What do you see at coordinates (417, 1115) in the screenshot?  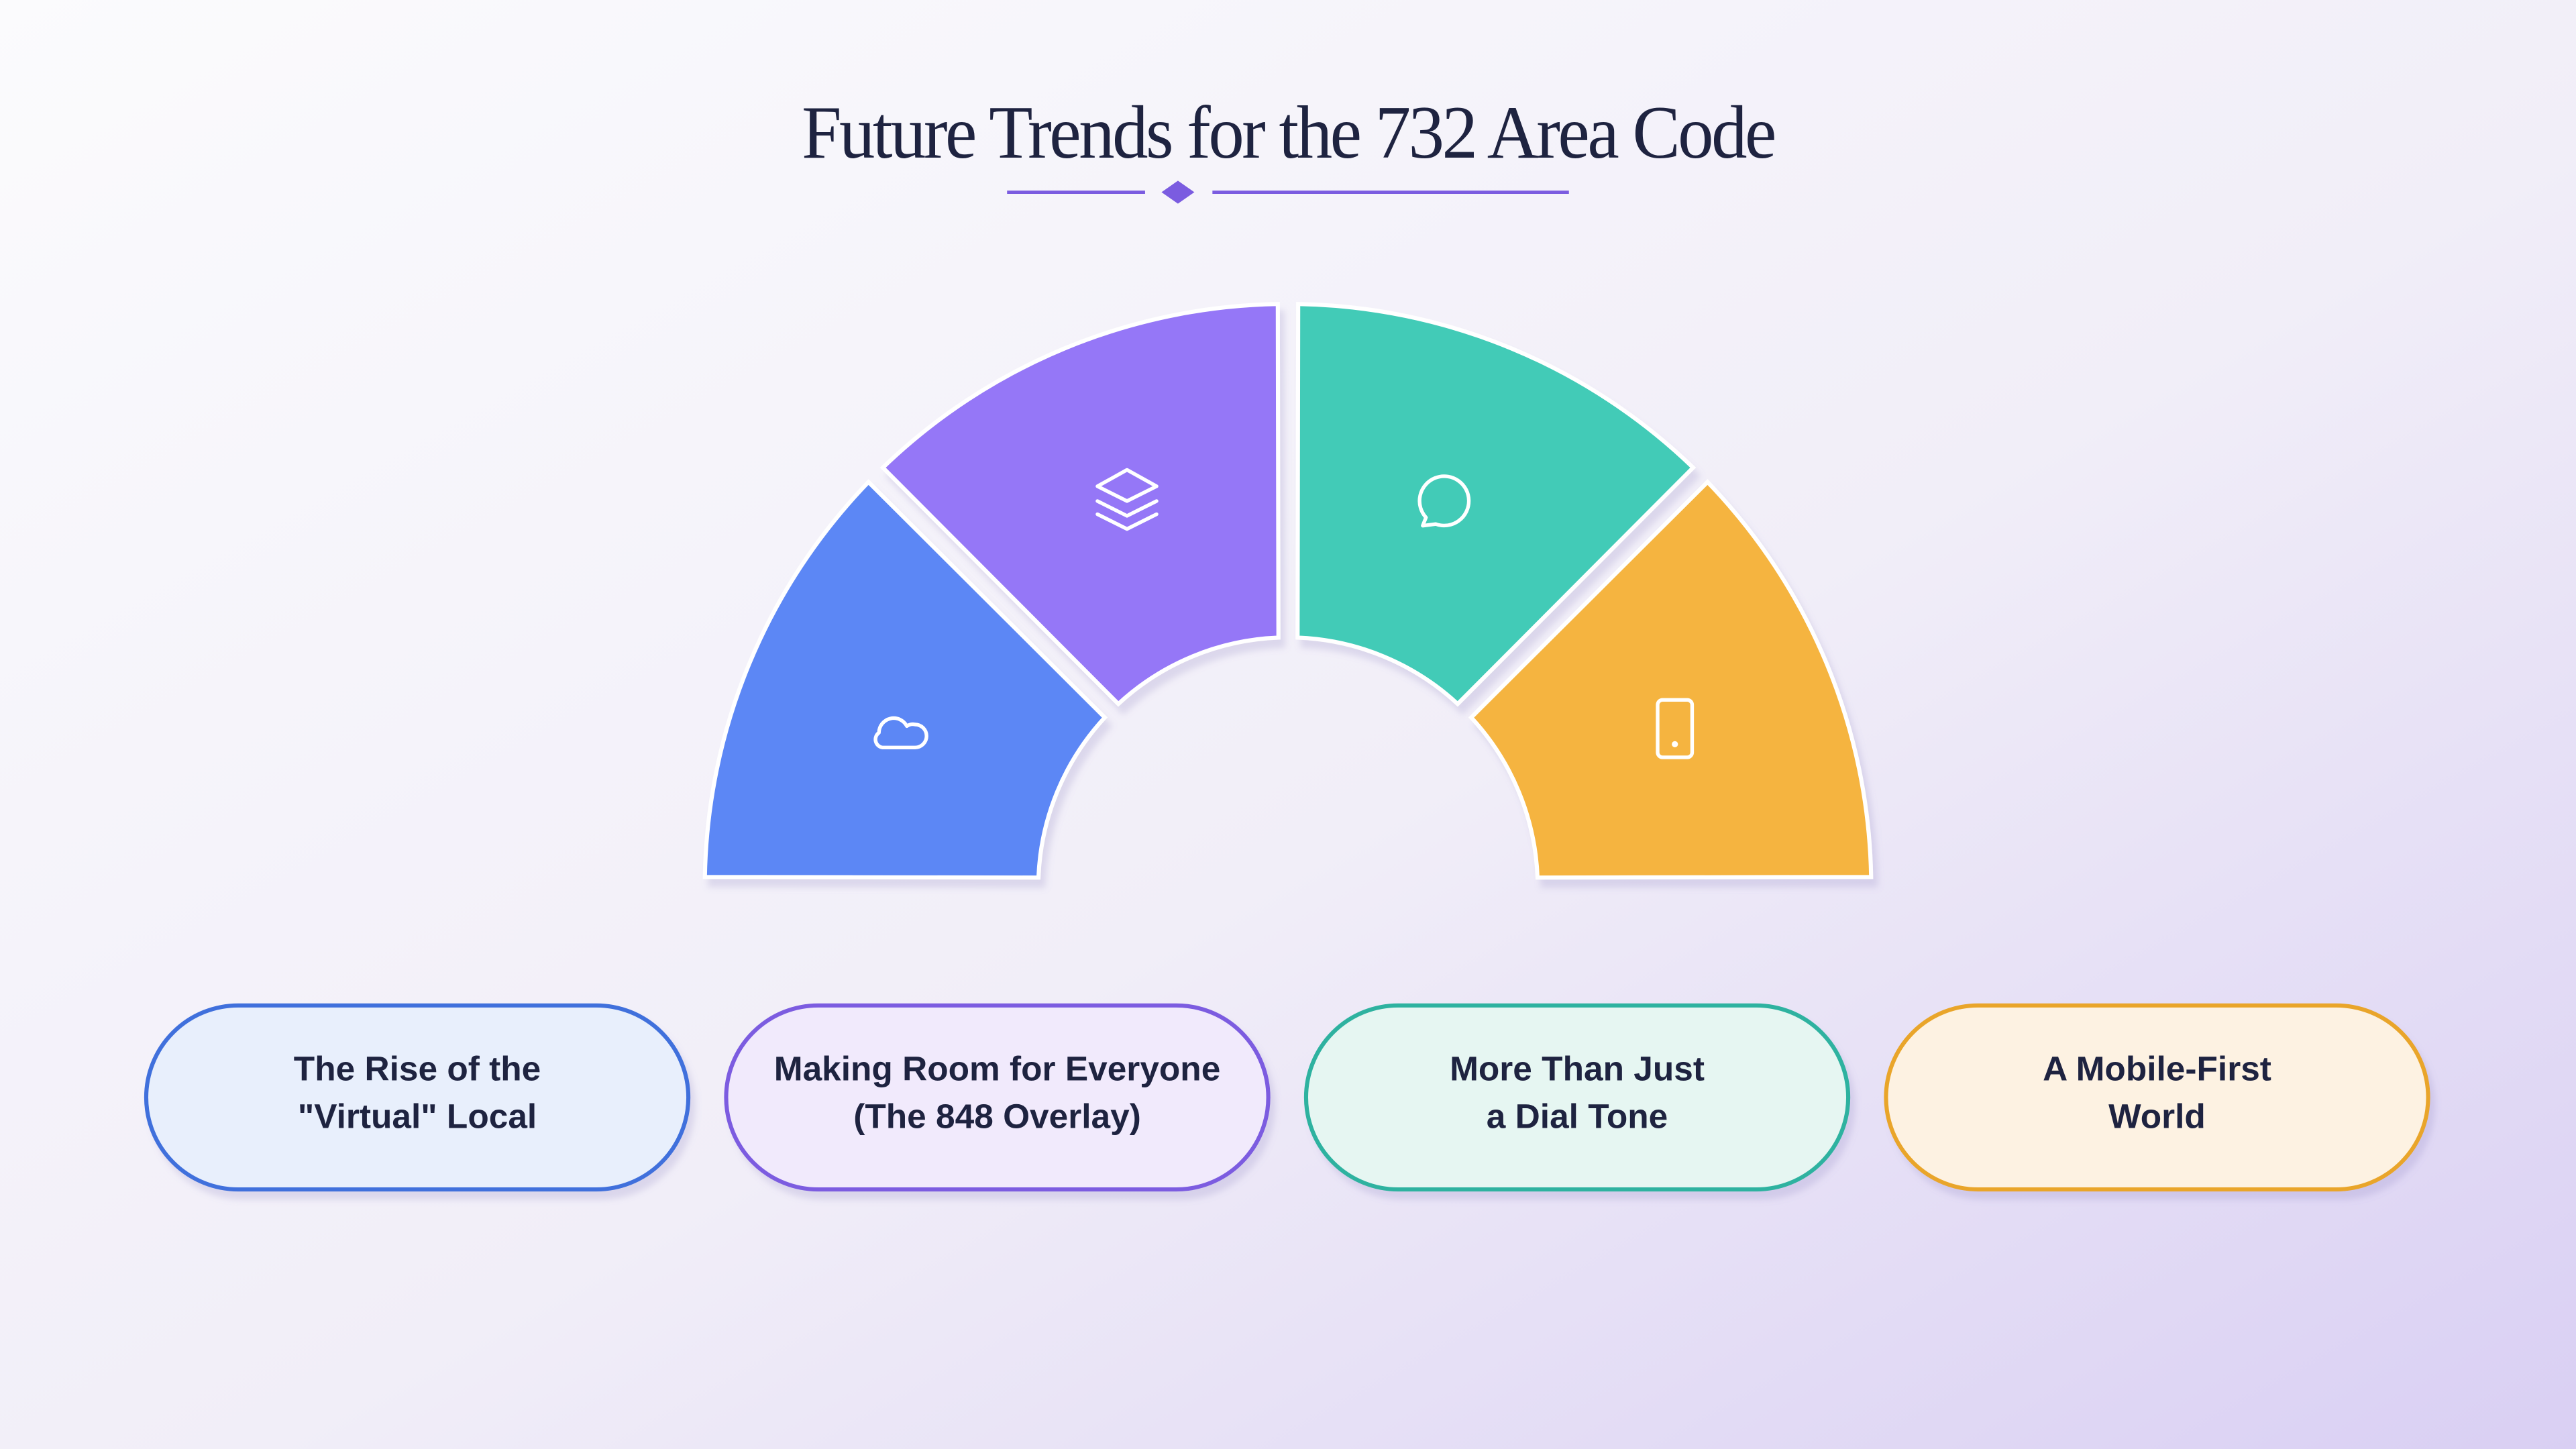 I see `card-label: "Virtual" Local` at bounding box center [417, 1115].